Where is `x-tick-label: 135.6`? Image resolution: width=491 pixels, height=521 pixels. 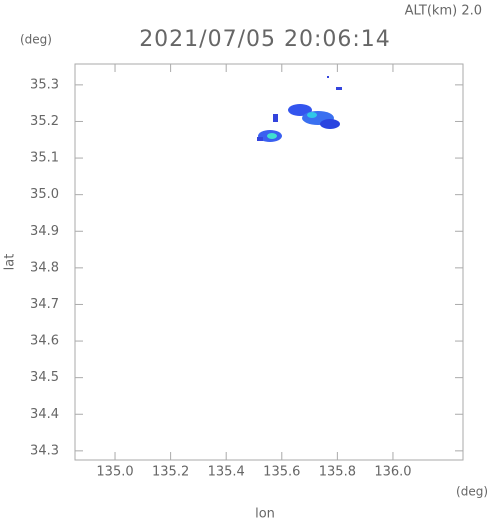
x-tick-label: 135.6 is located at coordinates (281, 472).